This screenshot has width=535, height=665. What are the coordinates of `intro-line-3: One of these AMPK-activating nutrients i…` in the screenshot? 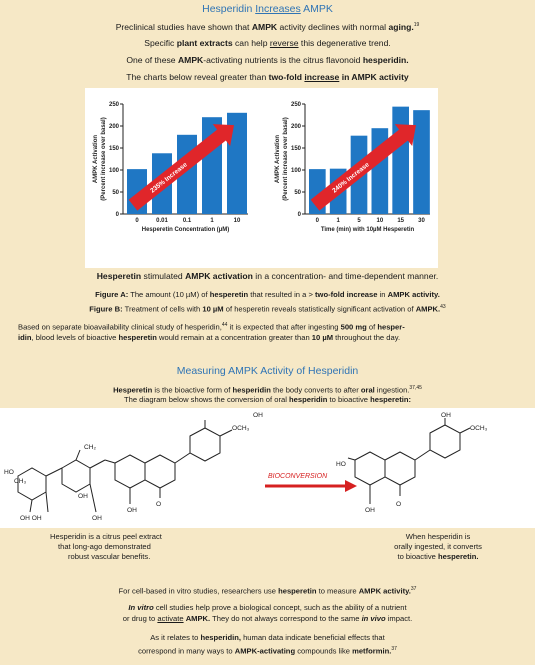 It's located at (267, 60).